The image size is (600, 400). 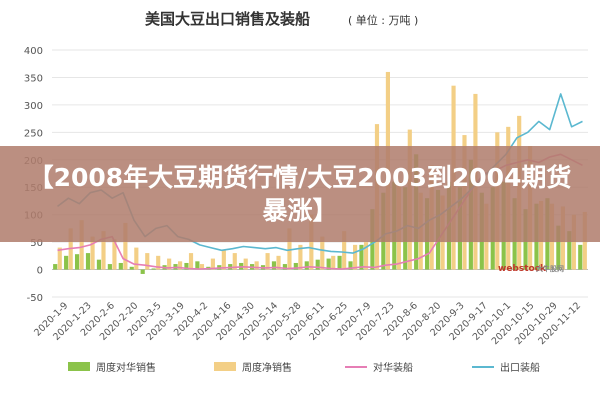 I want to click on headline-text: 【2008年大豆期货行情/大豆2003到2004期货暴涨】, so click(x=300, y=194).